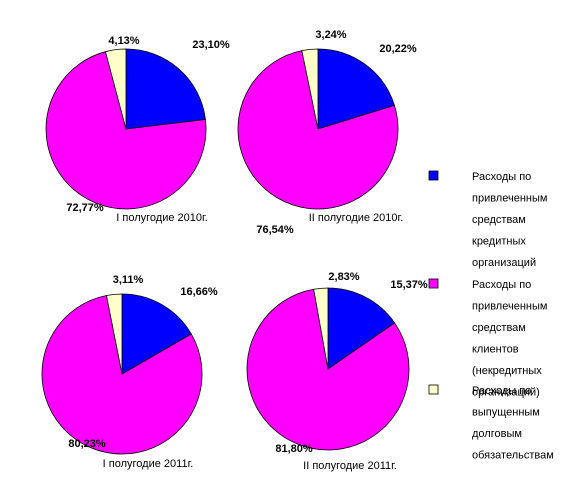 The image size is (576, 504). What do you see at coordinates (497, 434) in the screenshot?
I see `legend-label: долговым` at bounding box center [497, 434].